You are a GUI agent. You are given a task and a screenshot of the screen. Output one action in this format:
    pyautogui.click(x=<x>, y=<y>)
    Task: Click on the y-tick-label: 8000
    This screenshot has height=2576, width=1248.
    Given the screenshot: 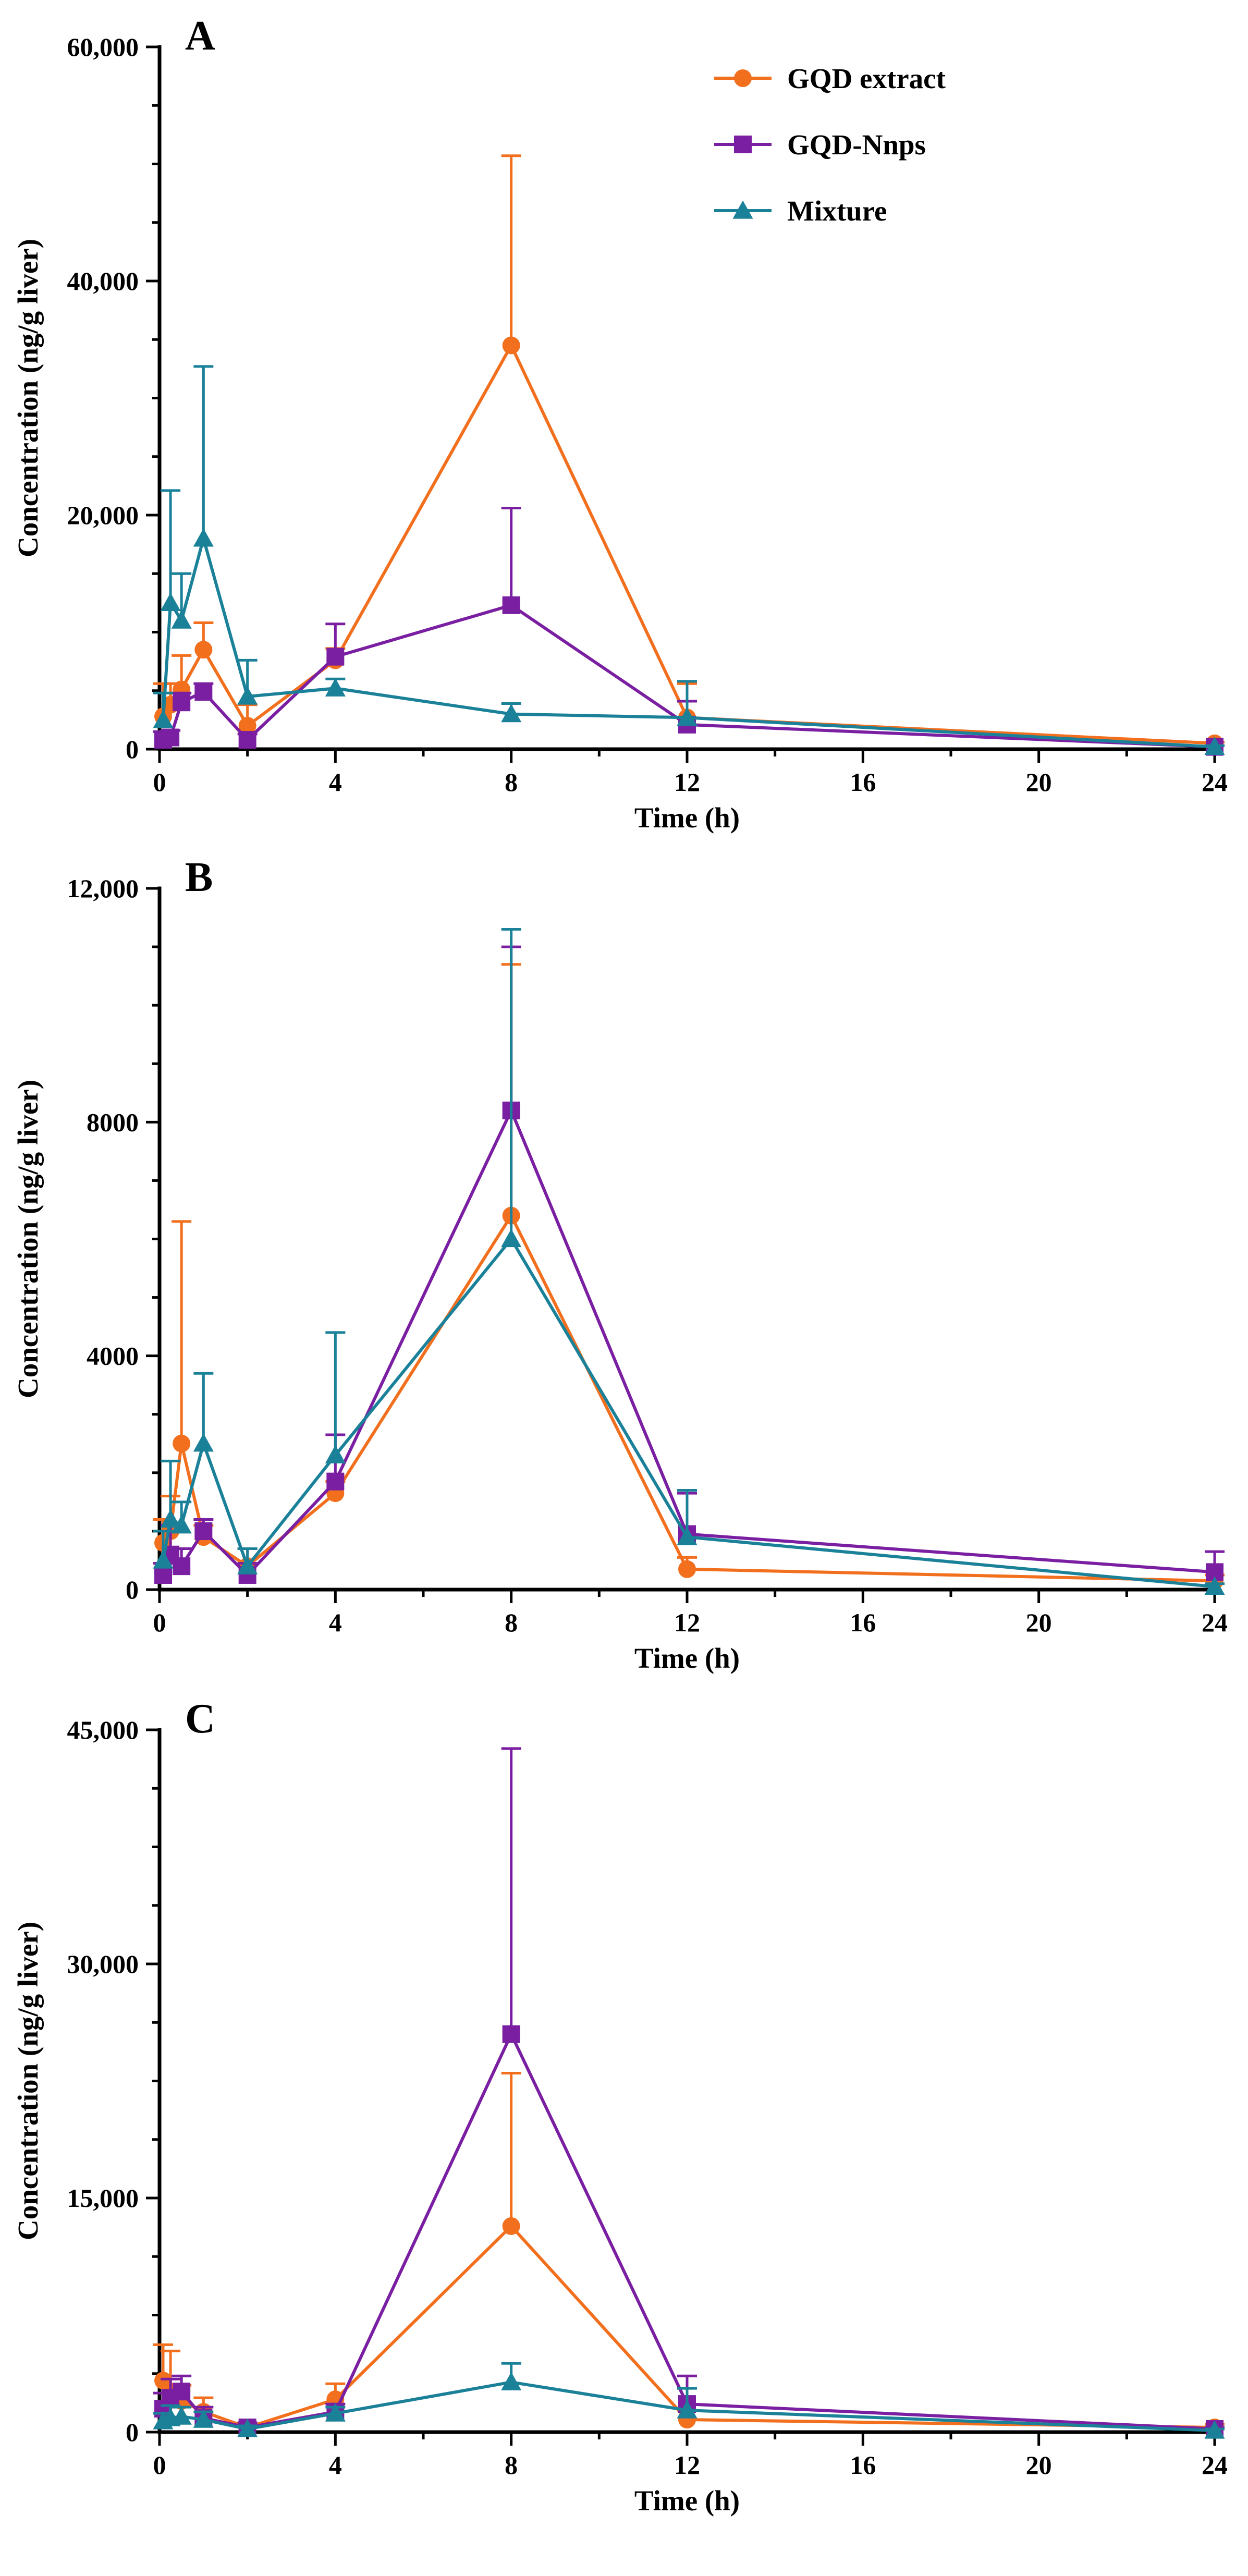 What is the action you would take?
    pyautogui.click(x=113, y=1122)
    